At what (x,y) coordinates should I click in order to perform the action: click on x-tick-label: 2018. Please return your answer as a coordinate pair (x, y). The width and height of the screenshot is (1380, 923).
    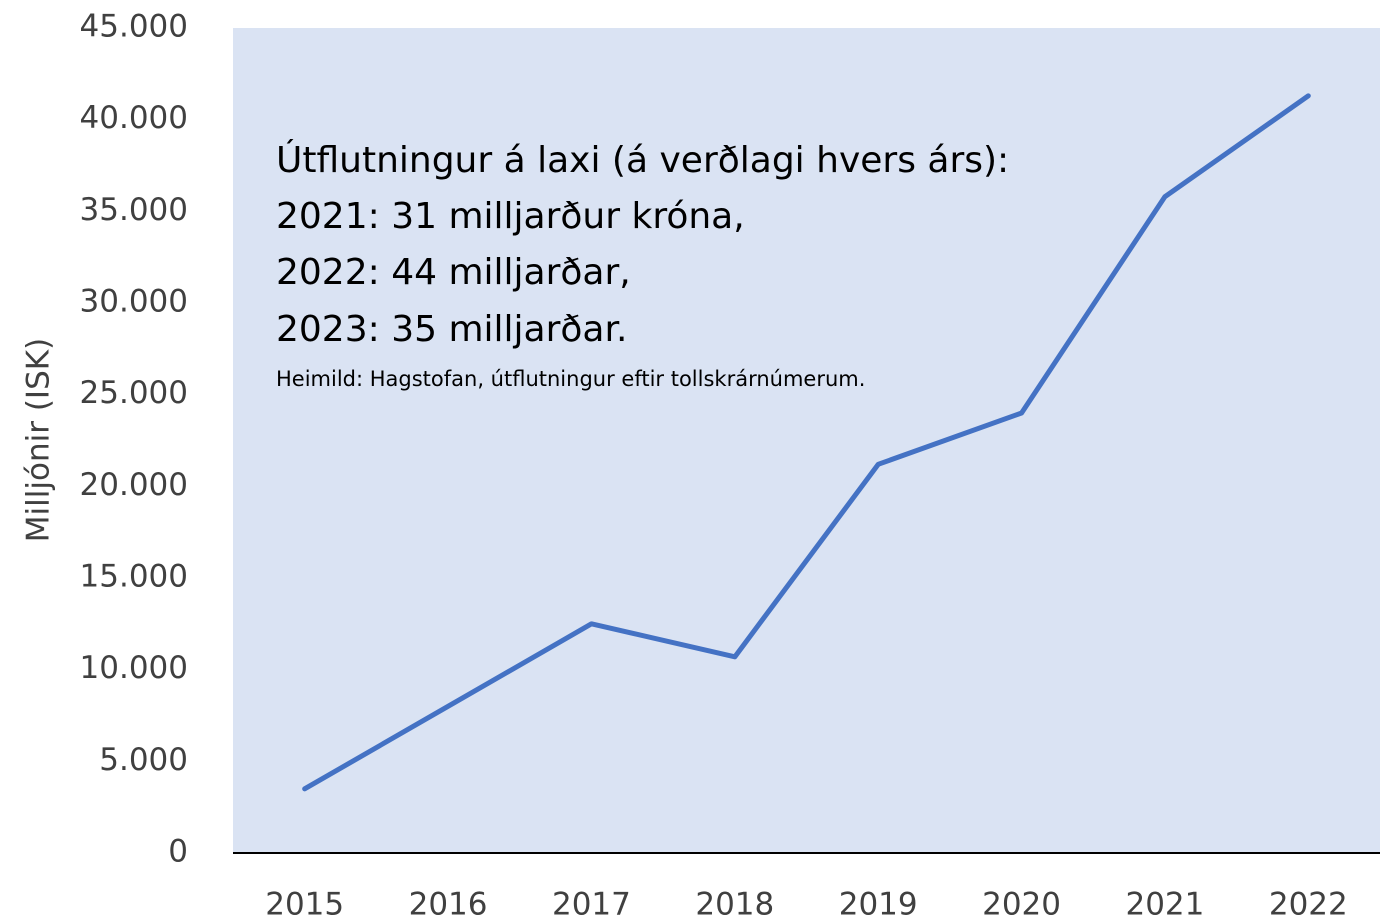
    Looking at the image, I should click on (734, 905).